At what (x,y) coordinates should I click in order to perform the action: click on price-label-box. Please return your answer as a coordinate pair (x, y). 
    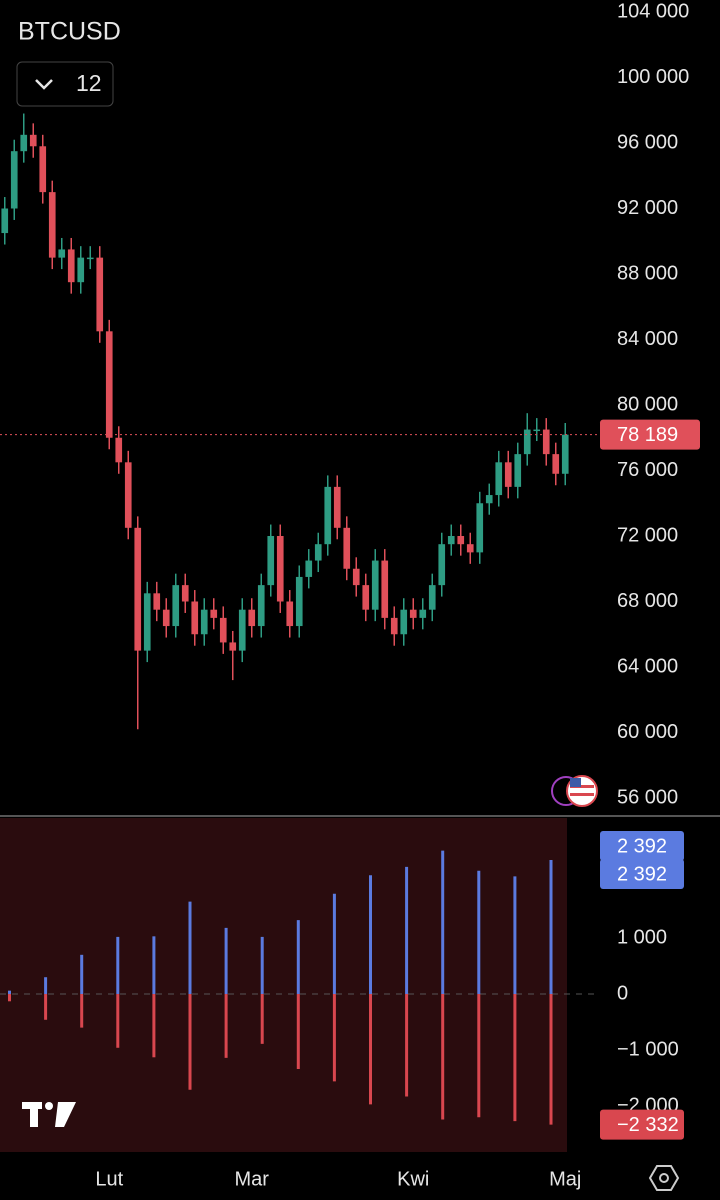
    Looking at the image, I should click on (650, 434).